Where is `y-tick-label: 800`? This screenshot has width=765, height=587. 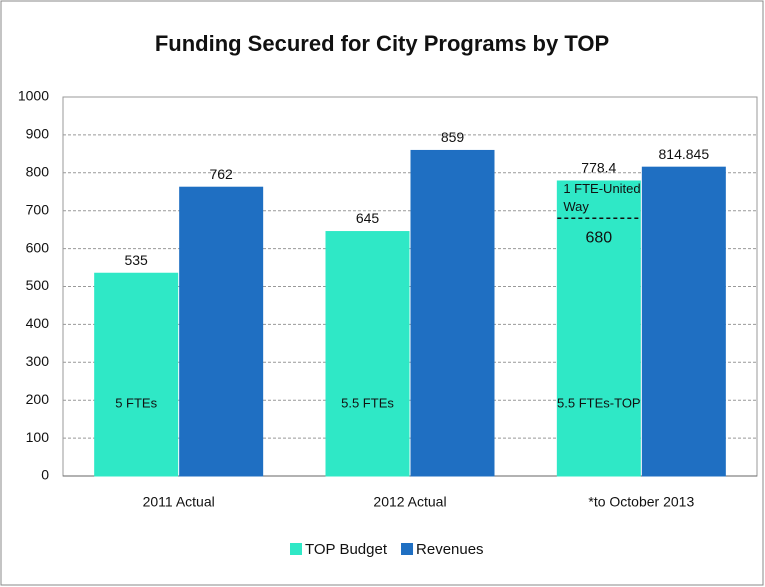 y-tick-label: 800 is located at coordinates (38, 172).